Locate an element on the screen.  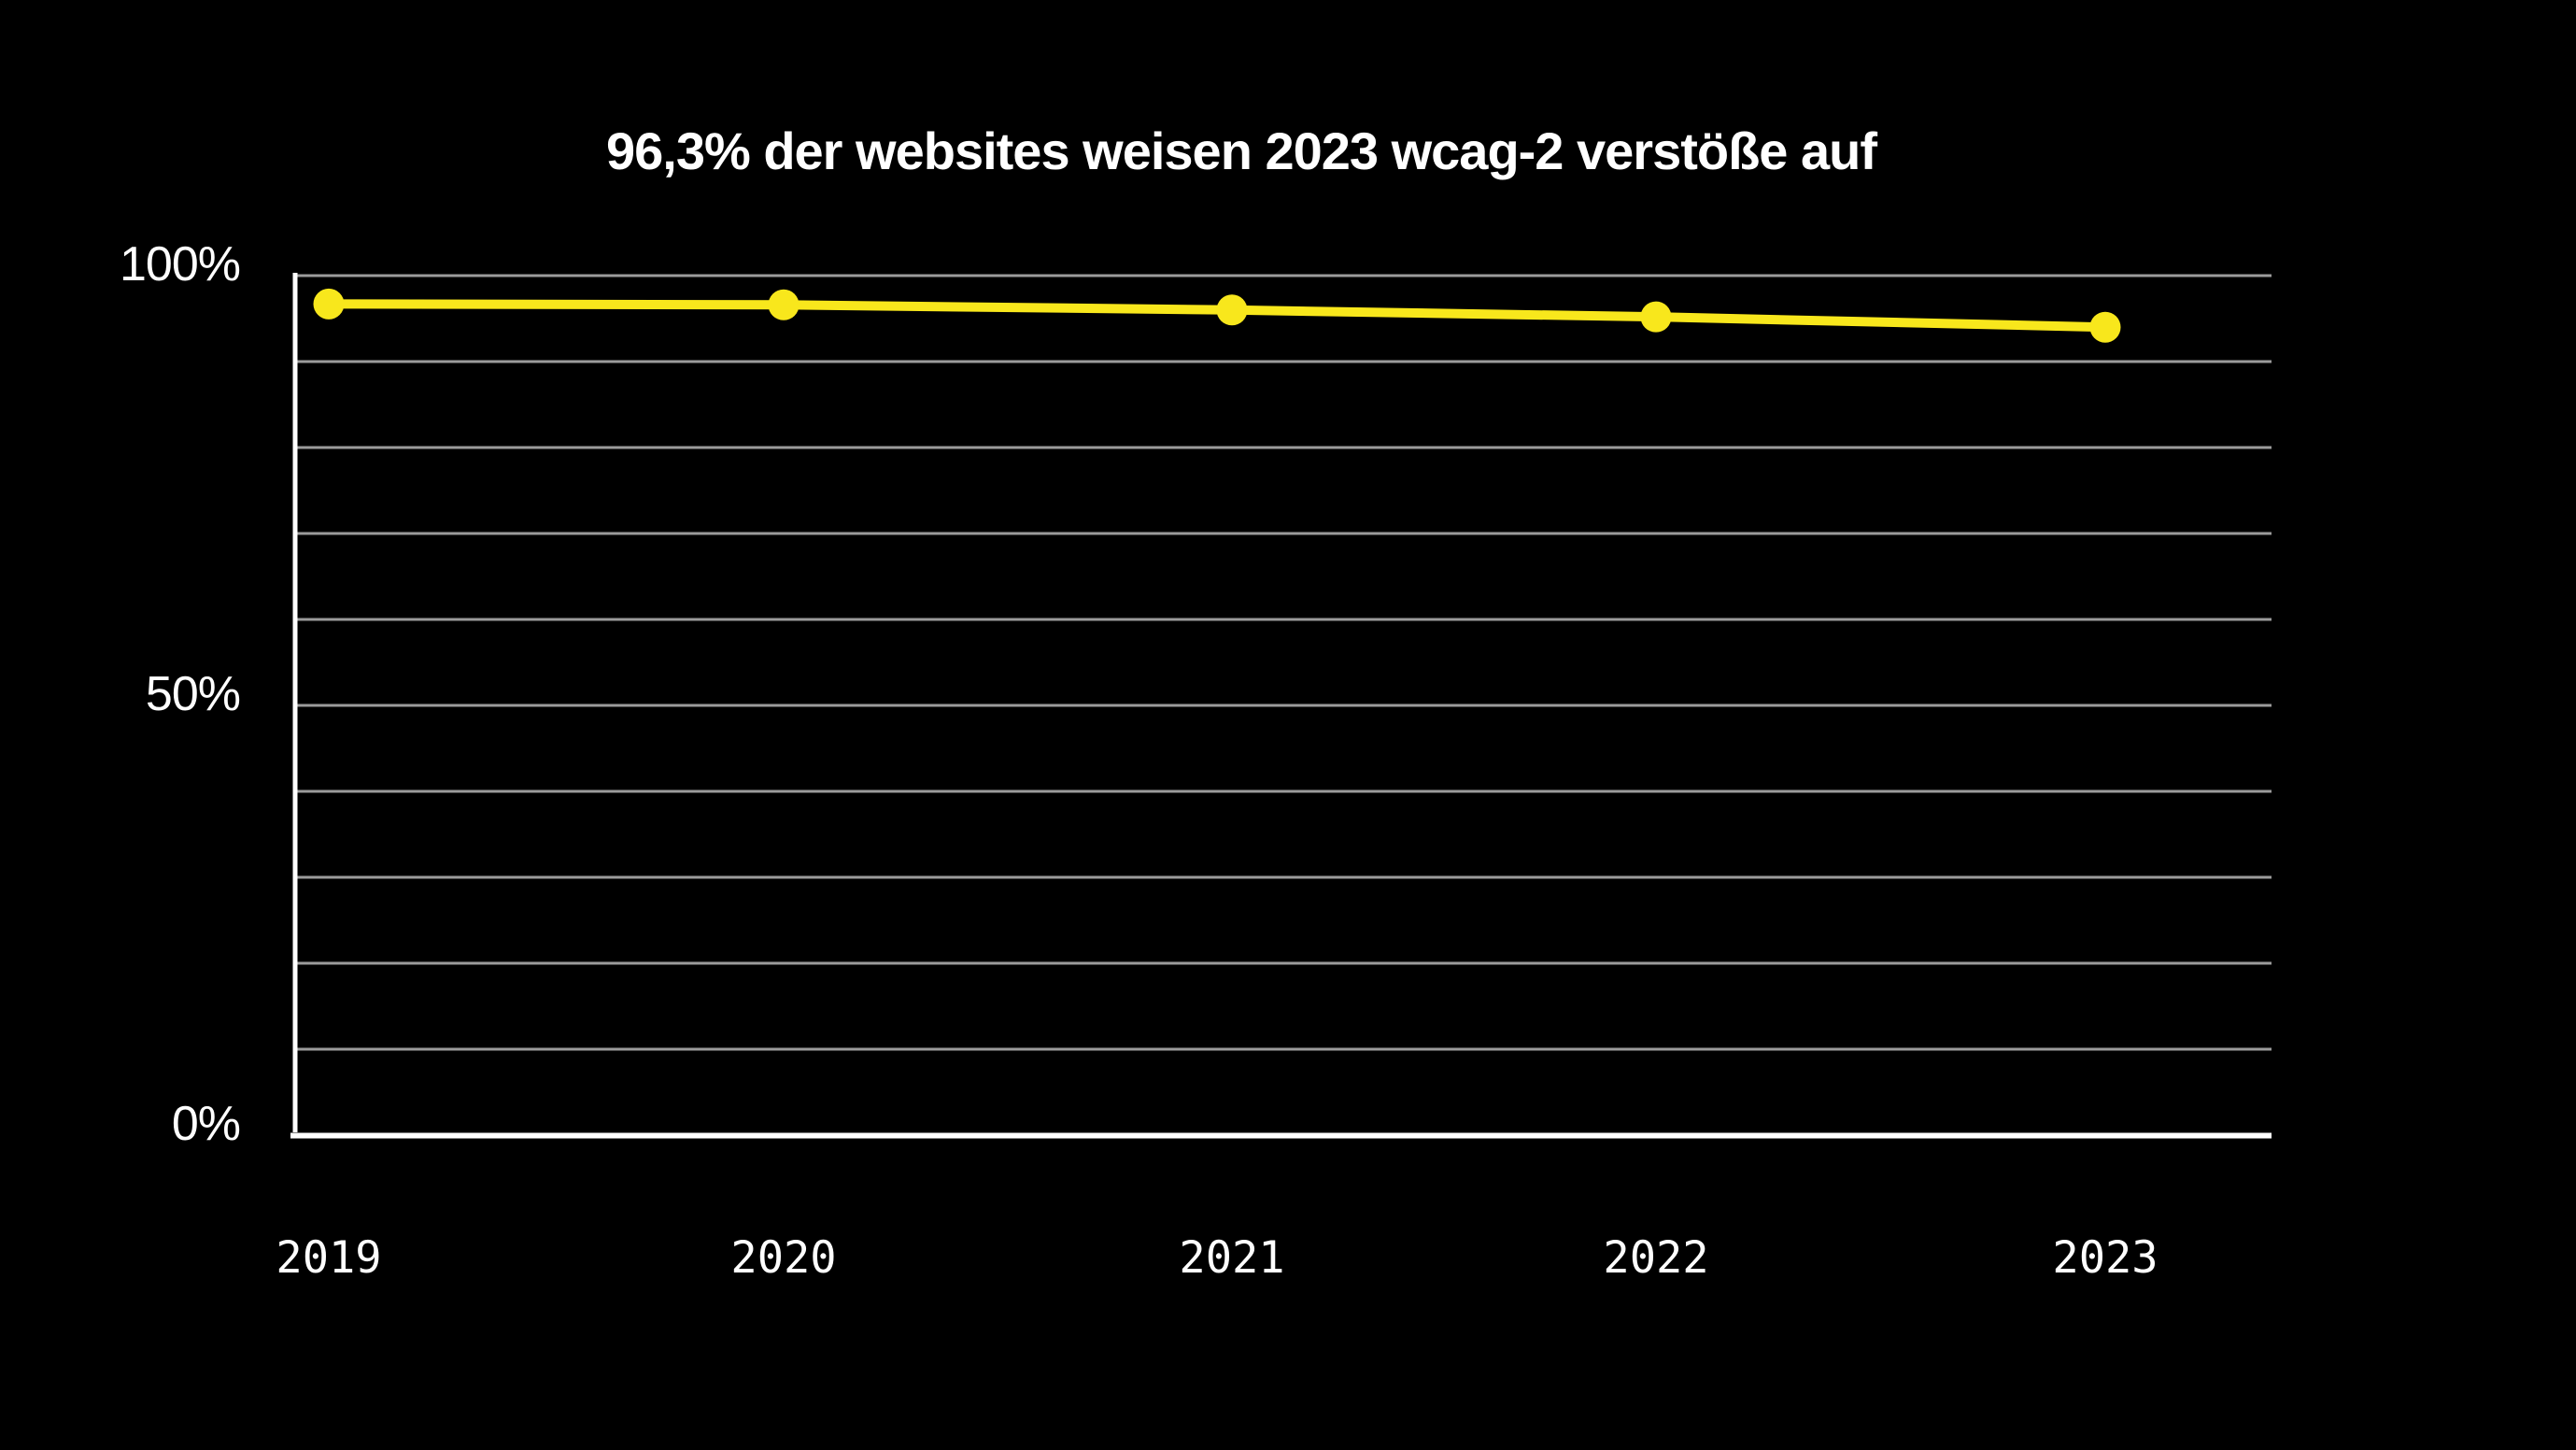
data-point-2021 is located at coordinates (1232, 310).